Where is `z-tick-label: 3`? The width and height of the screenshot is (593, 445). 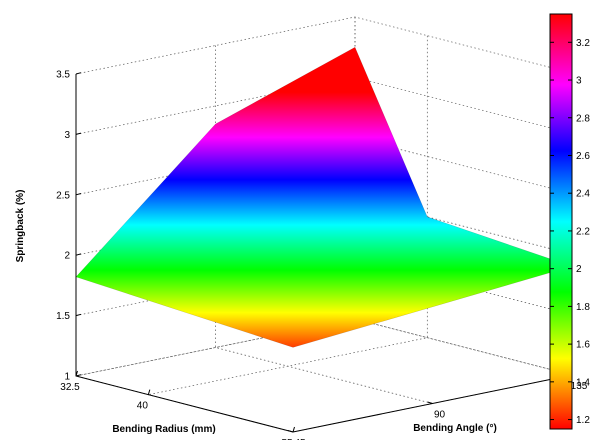 z-tick-label: 3 is located at coordinates (67, 135).